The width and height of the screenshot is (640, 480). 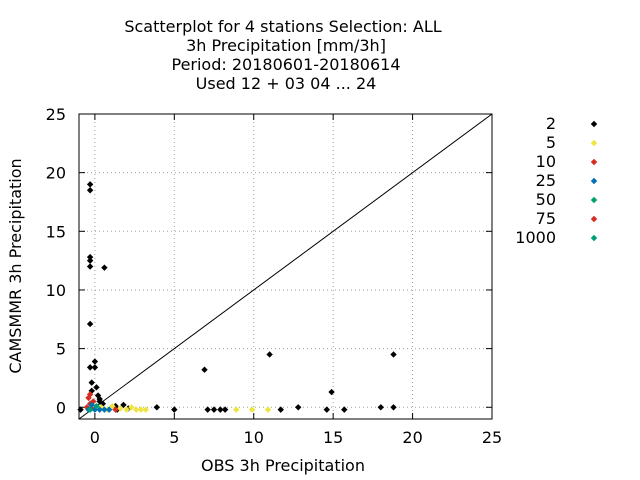 What do you see at coordinates (546, 180) in the screenshot?
I see `legend-label-25: 25` at bounding box center [546, 180].